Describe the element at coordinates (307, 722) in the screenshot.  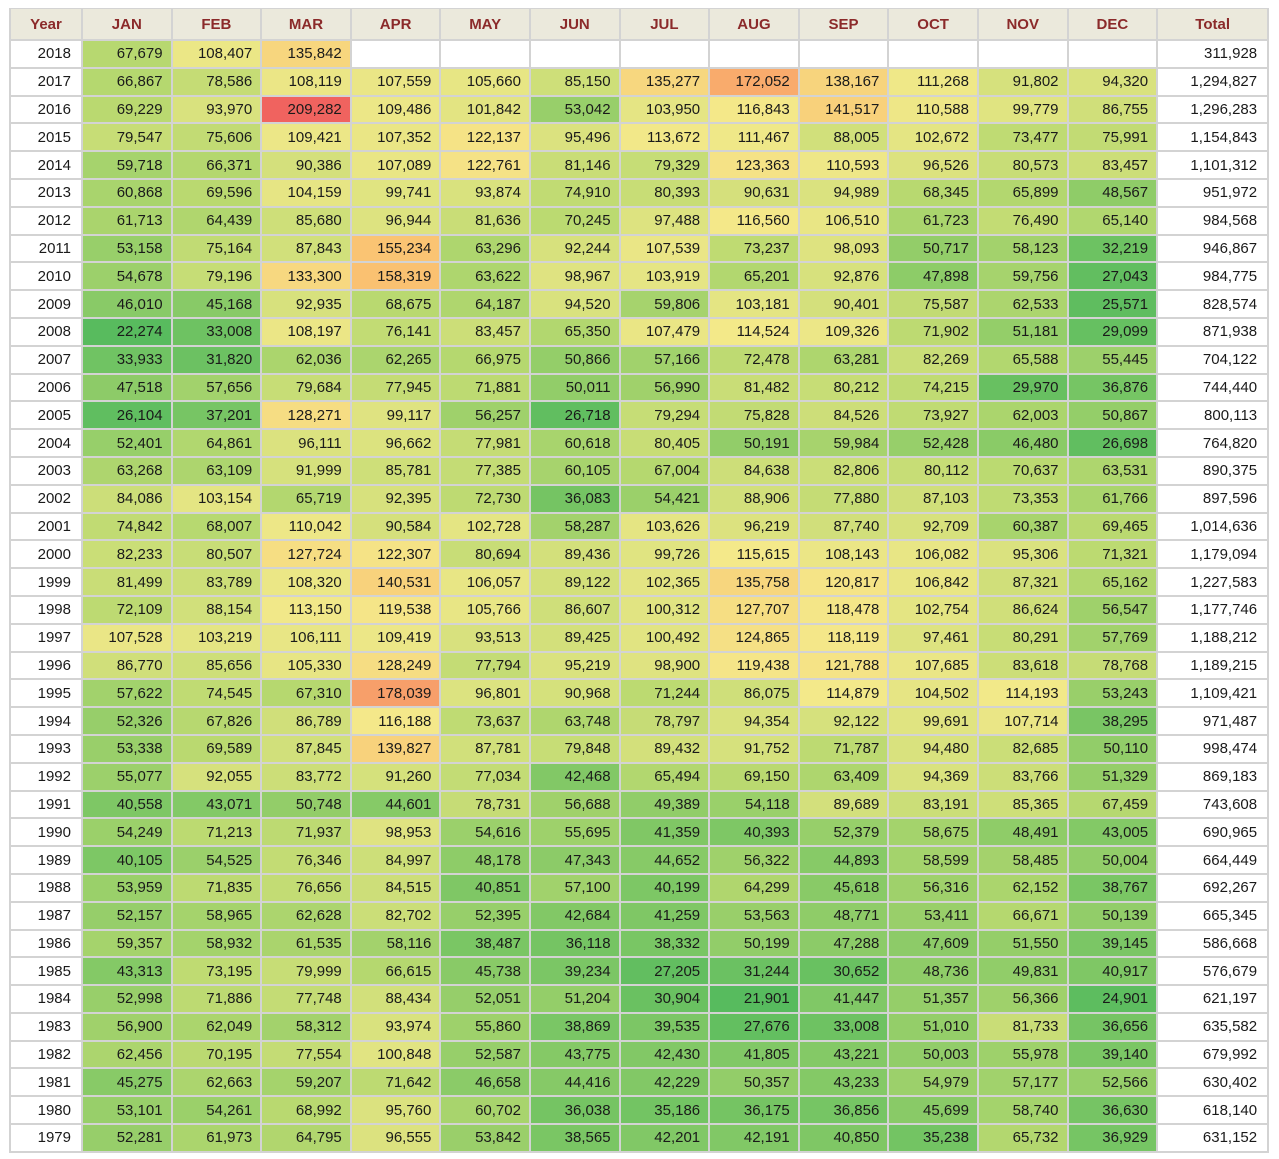
I see `heatmap-cell-mar: 86,789` at that location.